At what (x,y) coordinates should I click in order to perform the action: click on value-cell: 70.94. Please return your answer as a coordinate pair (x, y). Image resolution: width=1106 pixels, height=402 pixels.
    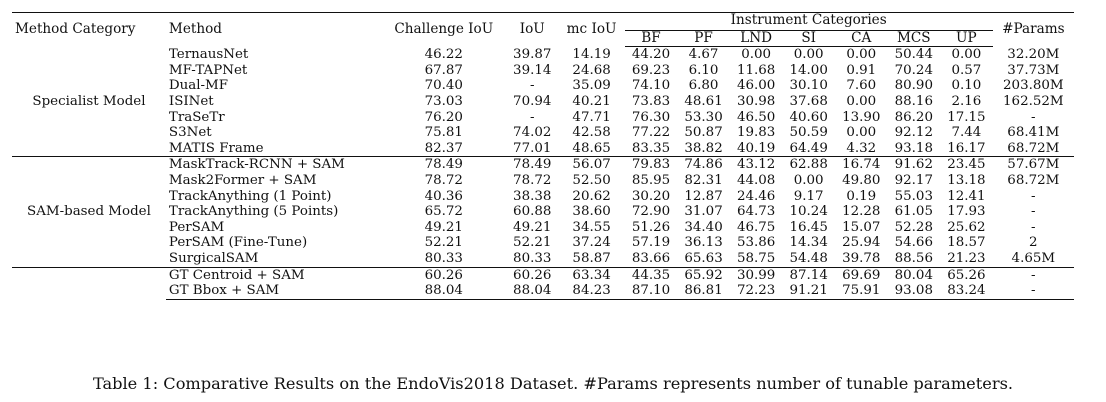
    Looking at the image, I should click on (532, 101).